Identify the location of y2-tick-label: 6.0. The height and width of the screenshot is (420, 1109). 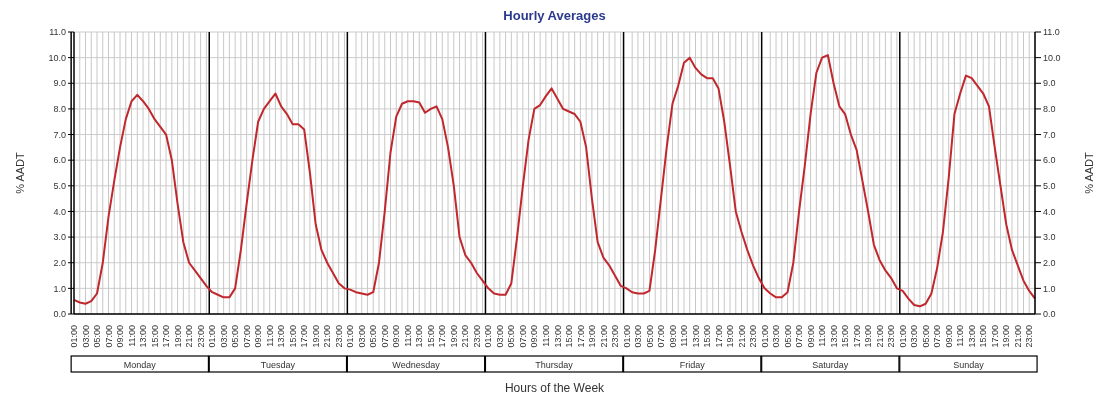
(1049, 160).